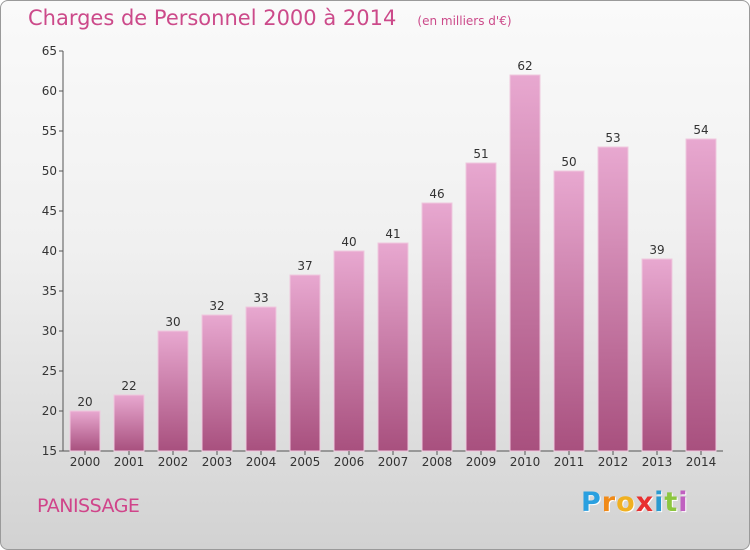 The height and width of the screenshot is (550, 750). Describe the element at coordinates (700, 130) in the screenshot. I see `bar-value-label: 54` at that location.